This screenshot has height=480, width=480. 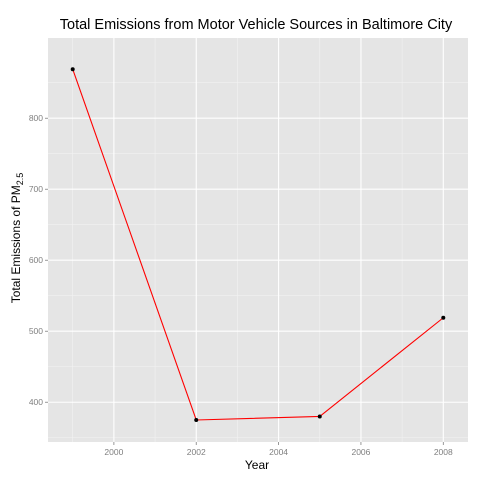 I want to click on x-tick-label: 2004, so click(x=278, y=452).